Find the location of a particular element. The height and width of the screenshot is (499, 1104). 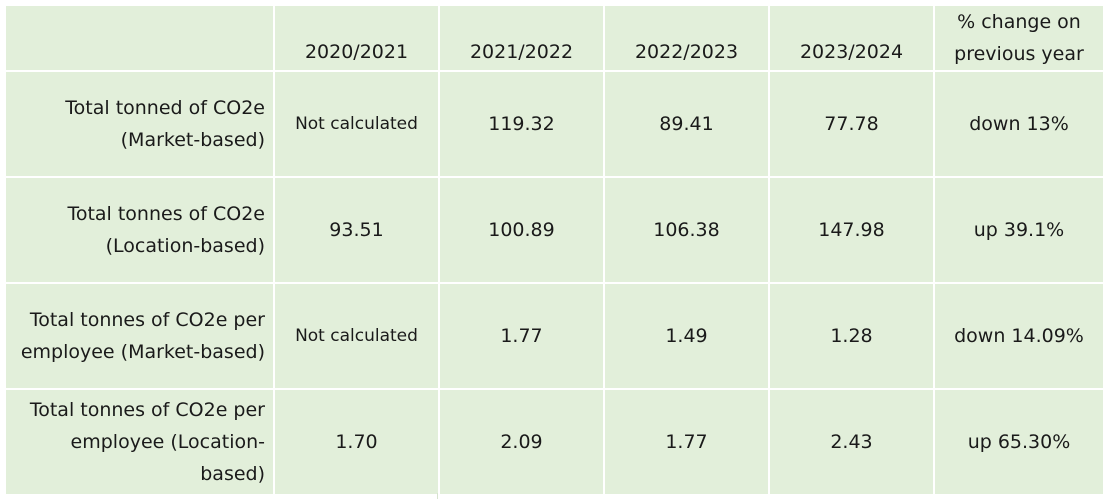

table-cell: 106.38 is located at coordinates (687, 230).